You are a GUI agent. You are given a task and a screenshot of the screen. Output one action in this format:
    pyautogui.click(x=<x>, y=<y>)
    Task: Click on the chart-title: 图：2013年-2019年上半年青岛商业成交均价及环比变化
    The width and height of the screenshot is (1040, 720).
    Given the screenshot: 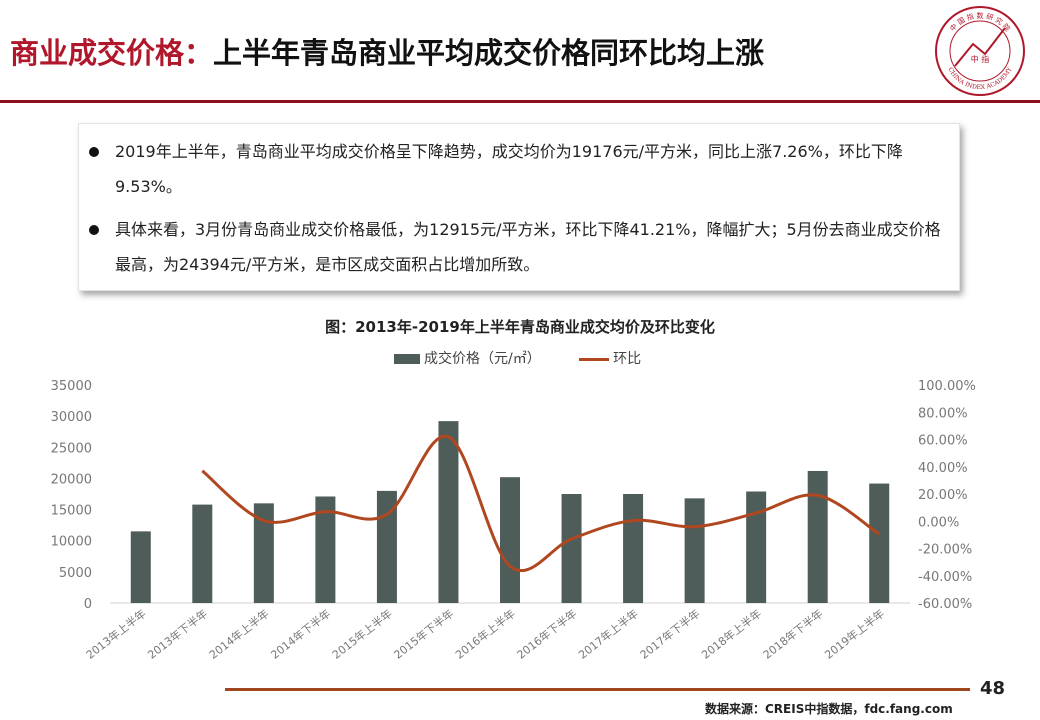 What is the action you would take?
    pyautogui.click(x=520, y=327)
    